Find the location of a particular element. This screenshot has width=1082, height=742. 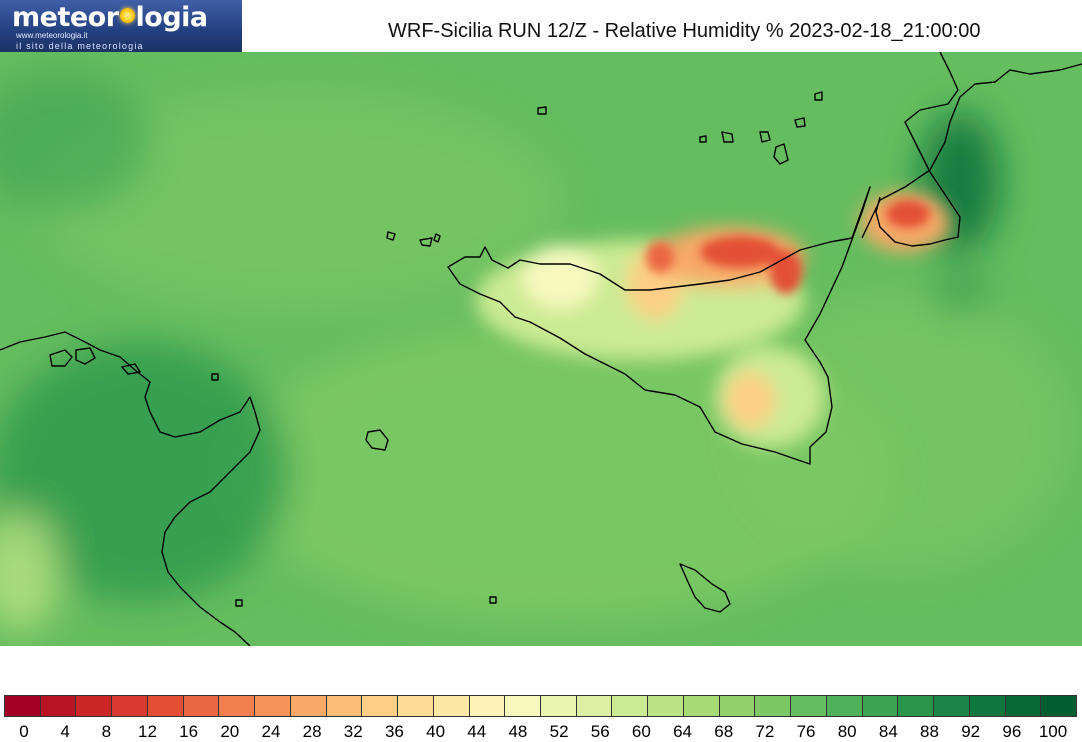

colorbar-tick-label: 80 is located at coordinates (847, 731).